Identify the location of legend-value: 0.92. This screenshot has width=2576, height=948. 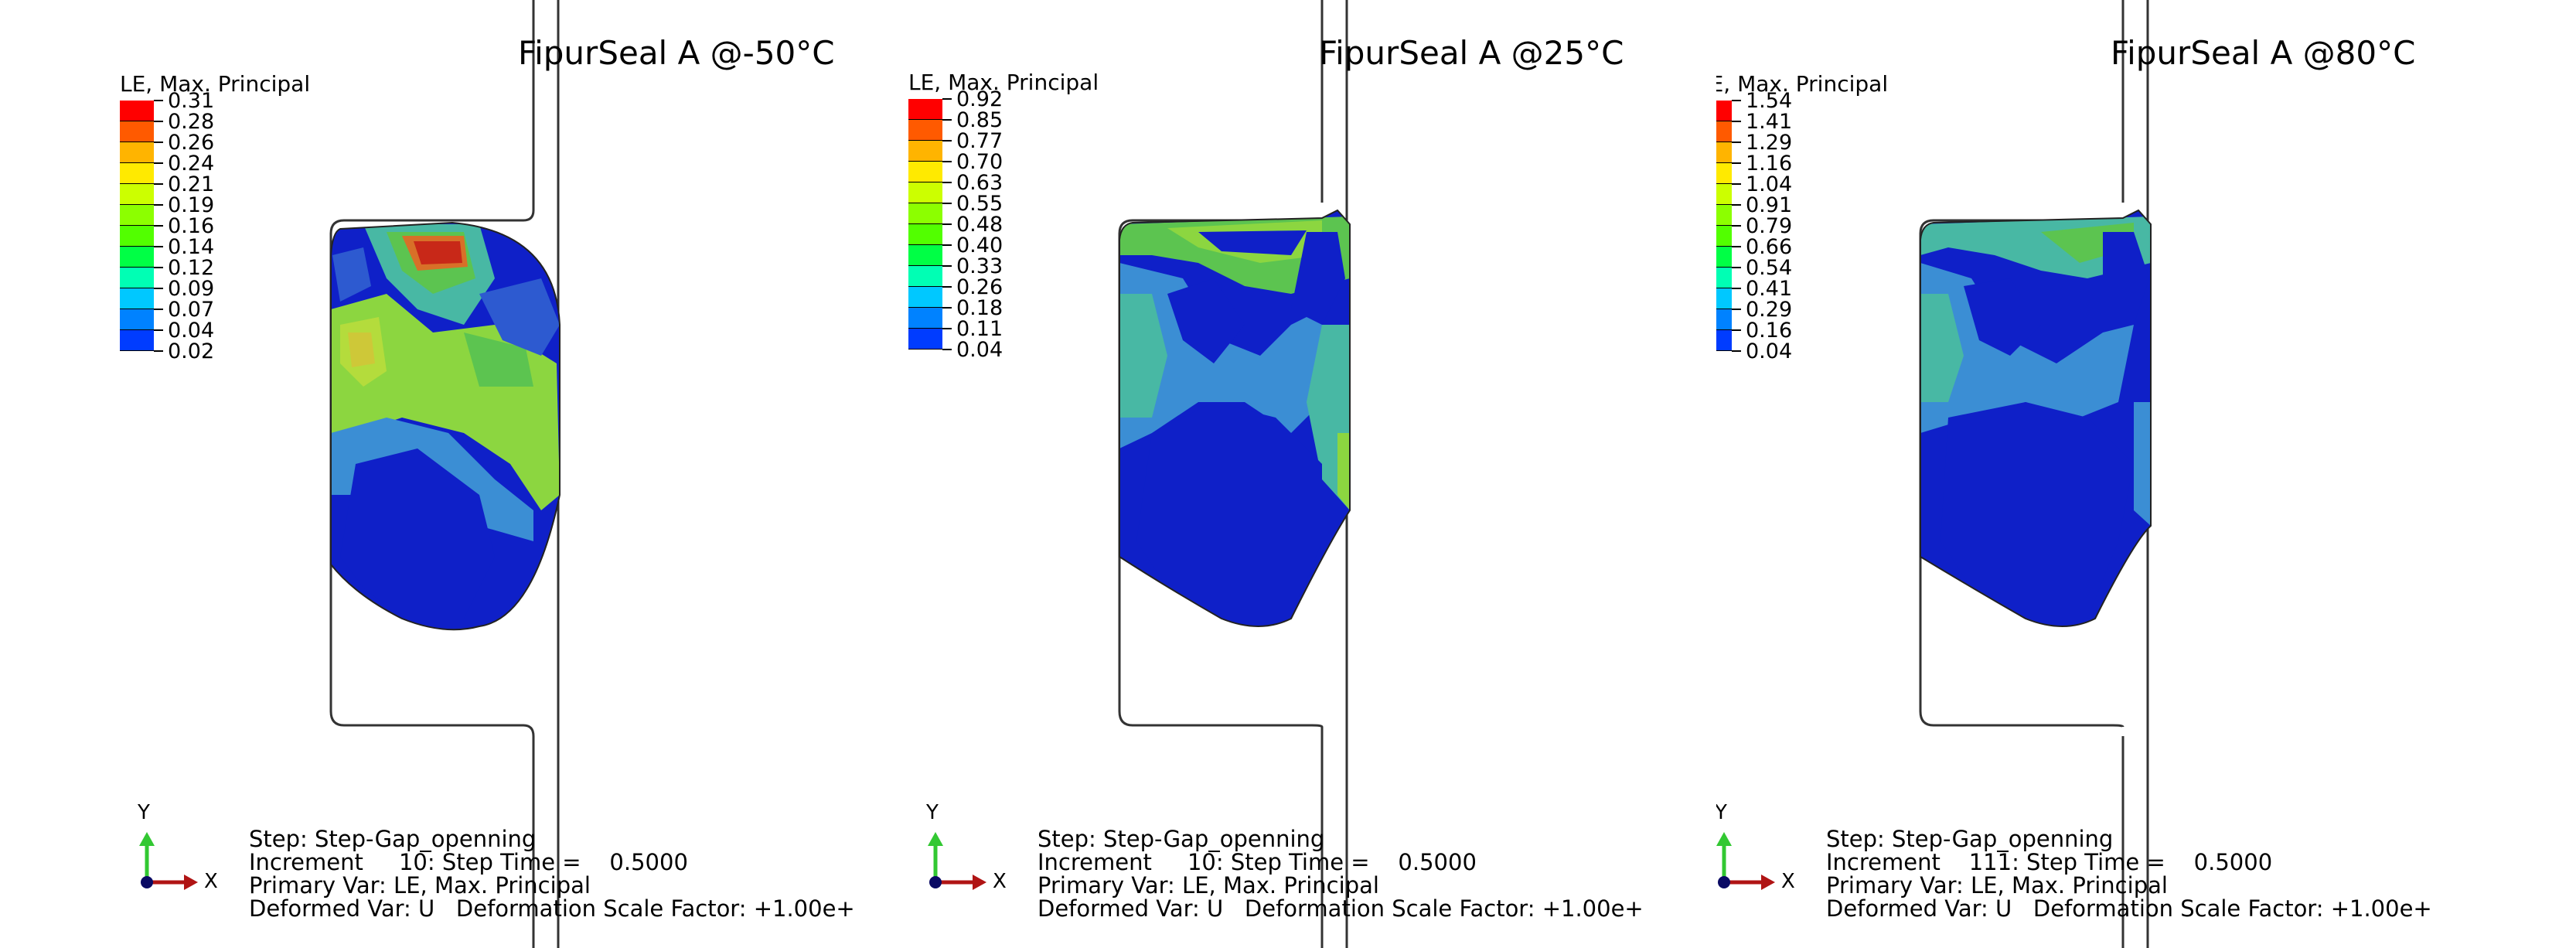
(979, 99).